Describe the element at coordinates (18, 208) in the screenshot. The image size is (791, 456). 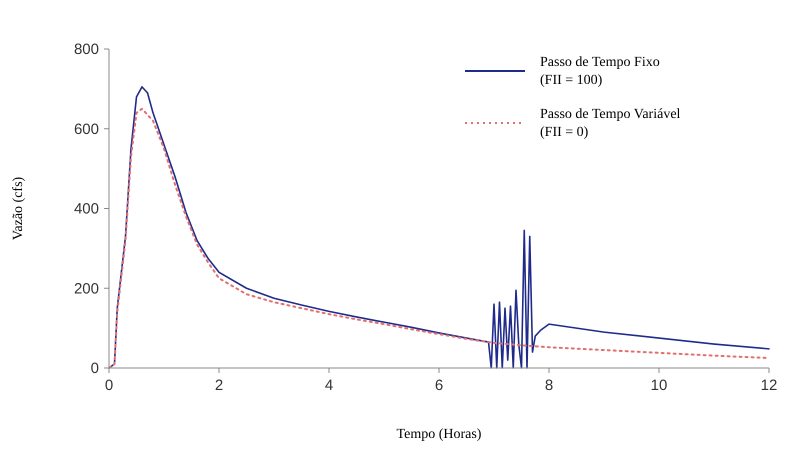
I see `y-axis-title: Vazão (cfs)` at that location.